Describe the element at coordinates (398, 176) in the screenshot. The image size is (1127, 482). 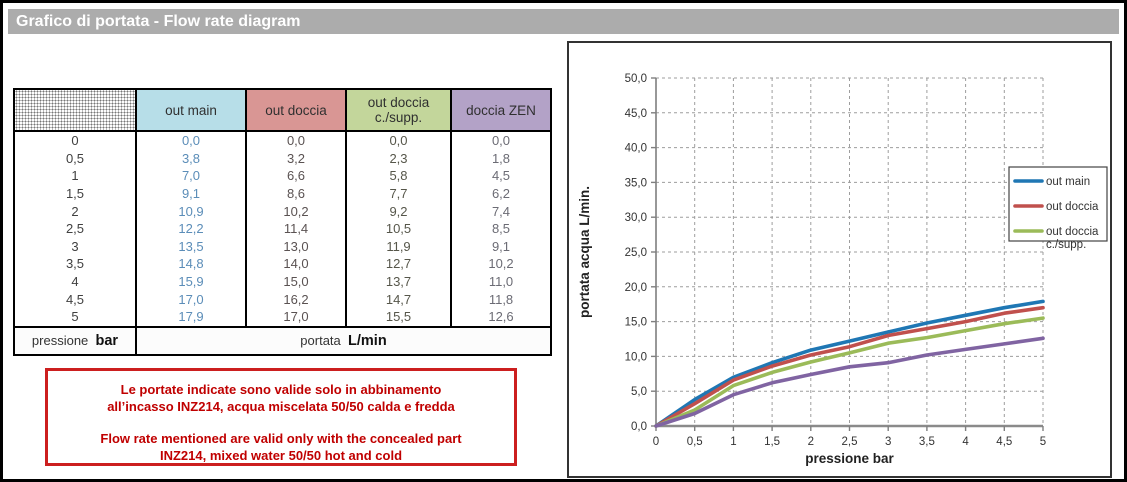
I see `flow-value: 5,8` at that location.